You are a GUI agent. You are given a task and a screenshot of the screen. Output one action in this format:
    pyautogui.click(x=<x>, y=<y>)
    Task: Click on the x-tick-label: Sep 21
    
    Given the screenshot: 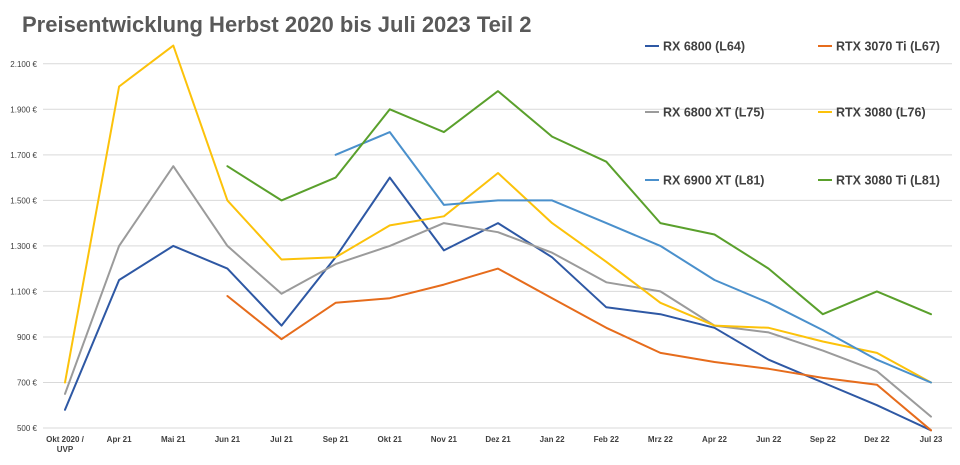 What is the action you would take?
    pyautogui.click(x=336, y=439)
    